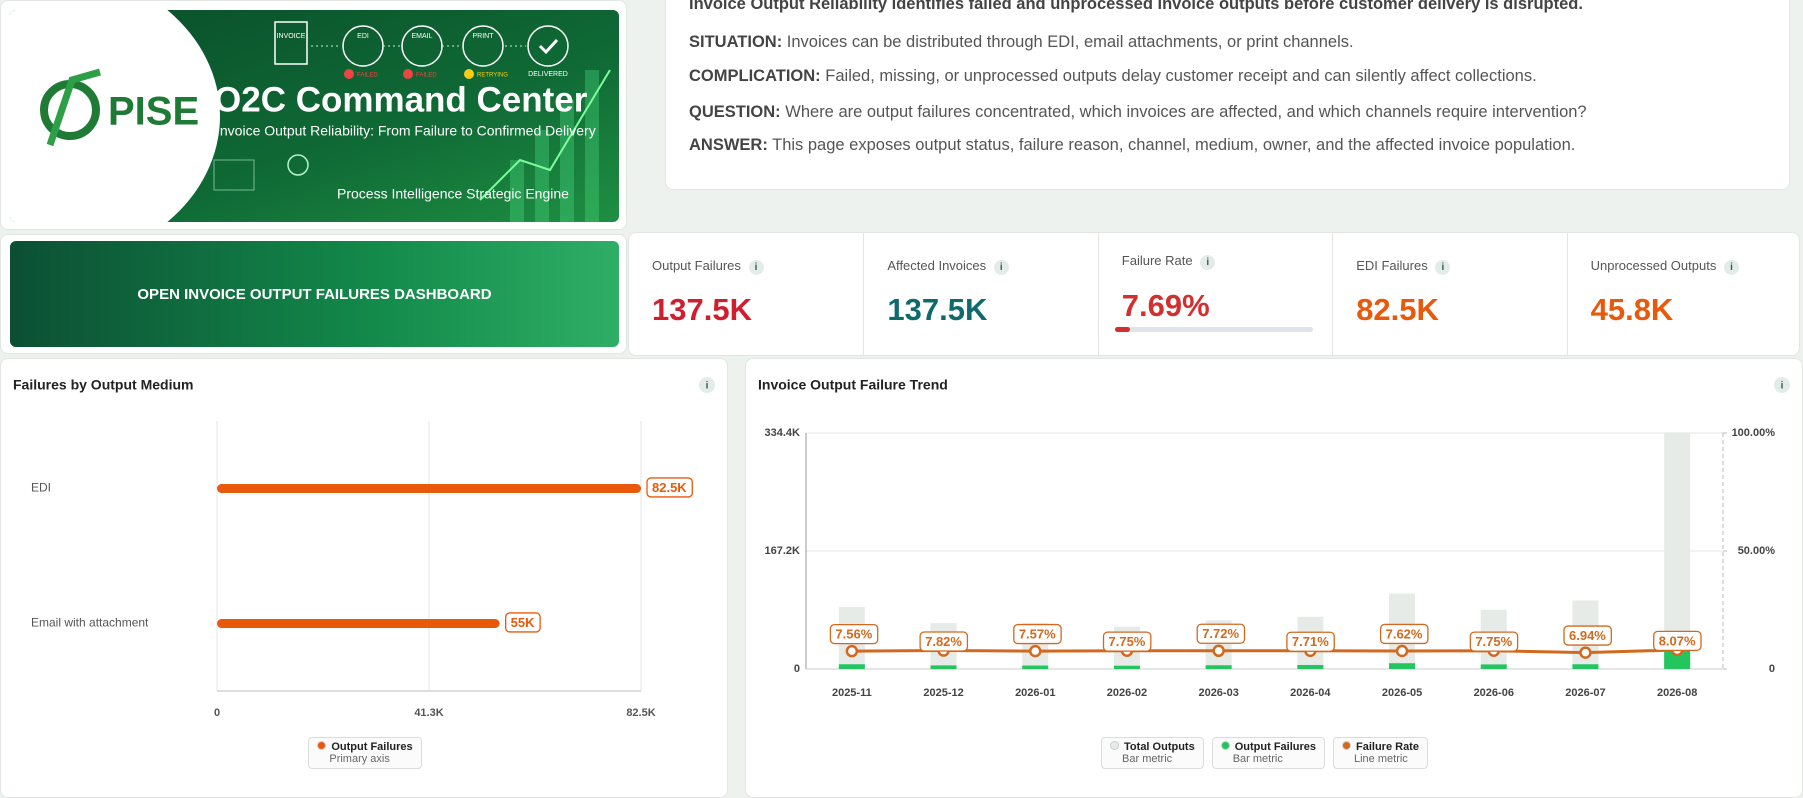 This screenshot has width=1803, height=798. I want to click on line-point, so click(1218, 651).